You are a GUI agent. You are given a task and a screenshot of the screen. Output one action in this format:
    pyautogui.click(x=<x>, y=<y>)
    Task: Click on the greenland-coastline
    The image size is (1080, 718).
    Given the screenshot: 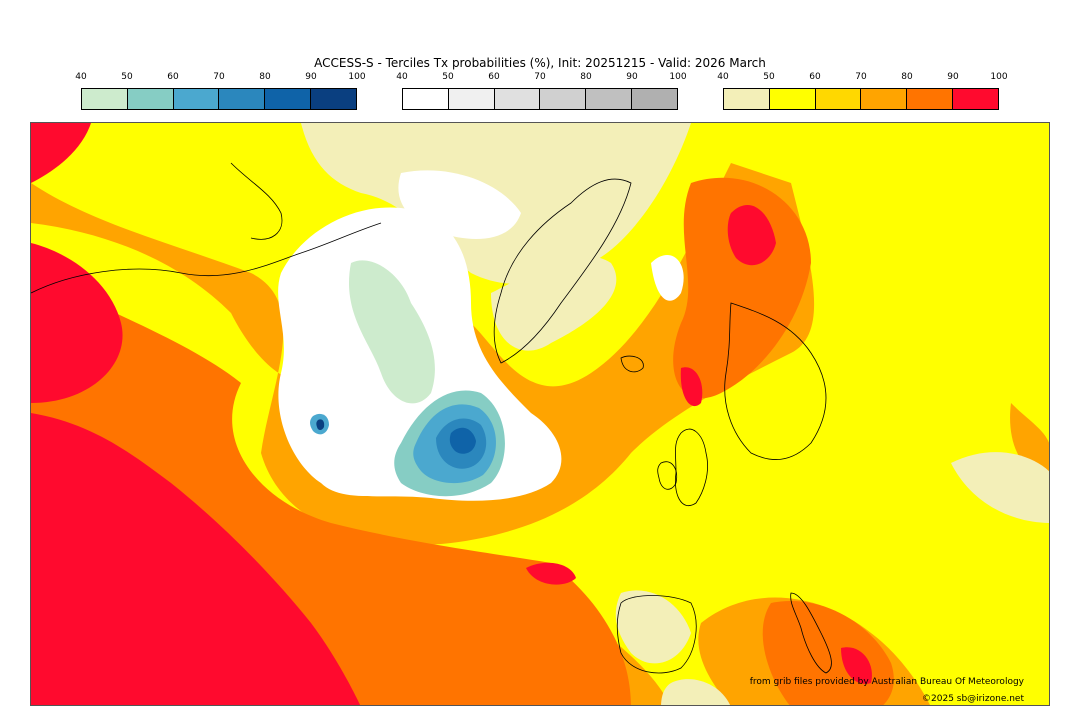 What is the action you would take?
    pyautogui.click(x=562, y=271)
    